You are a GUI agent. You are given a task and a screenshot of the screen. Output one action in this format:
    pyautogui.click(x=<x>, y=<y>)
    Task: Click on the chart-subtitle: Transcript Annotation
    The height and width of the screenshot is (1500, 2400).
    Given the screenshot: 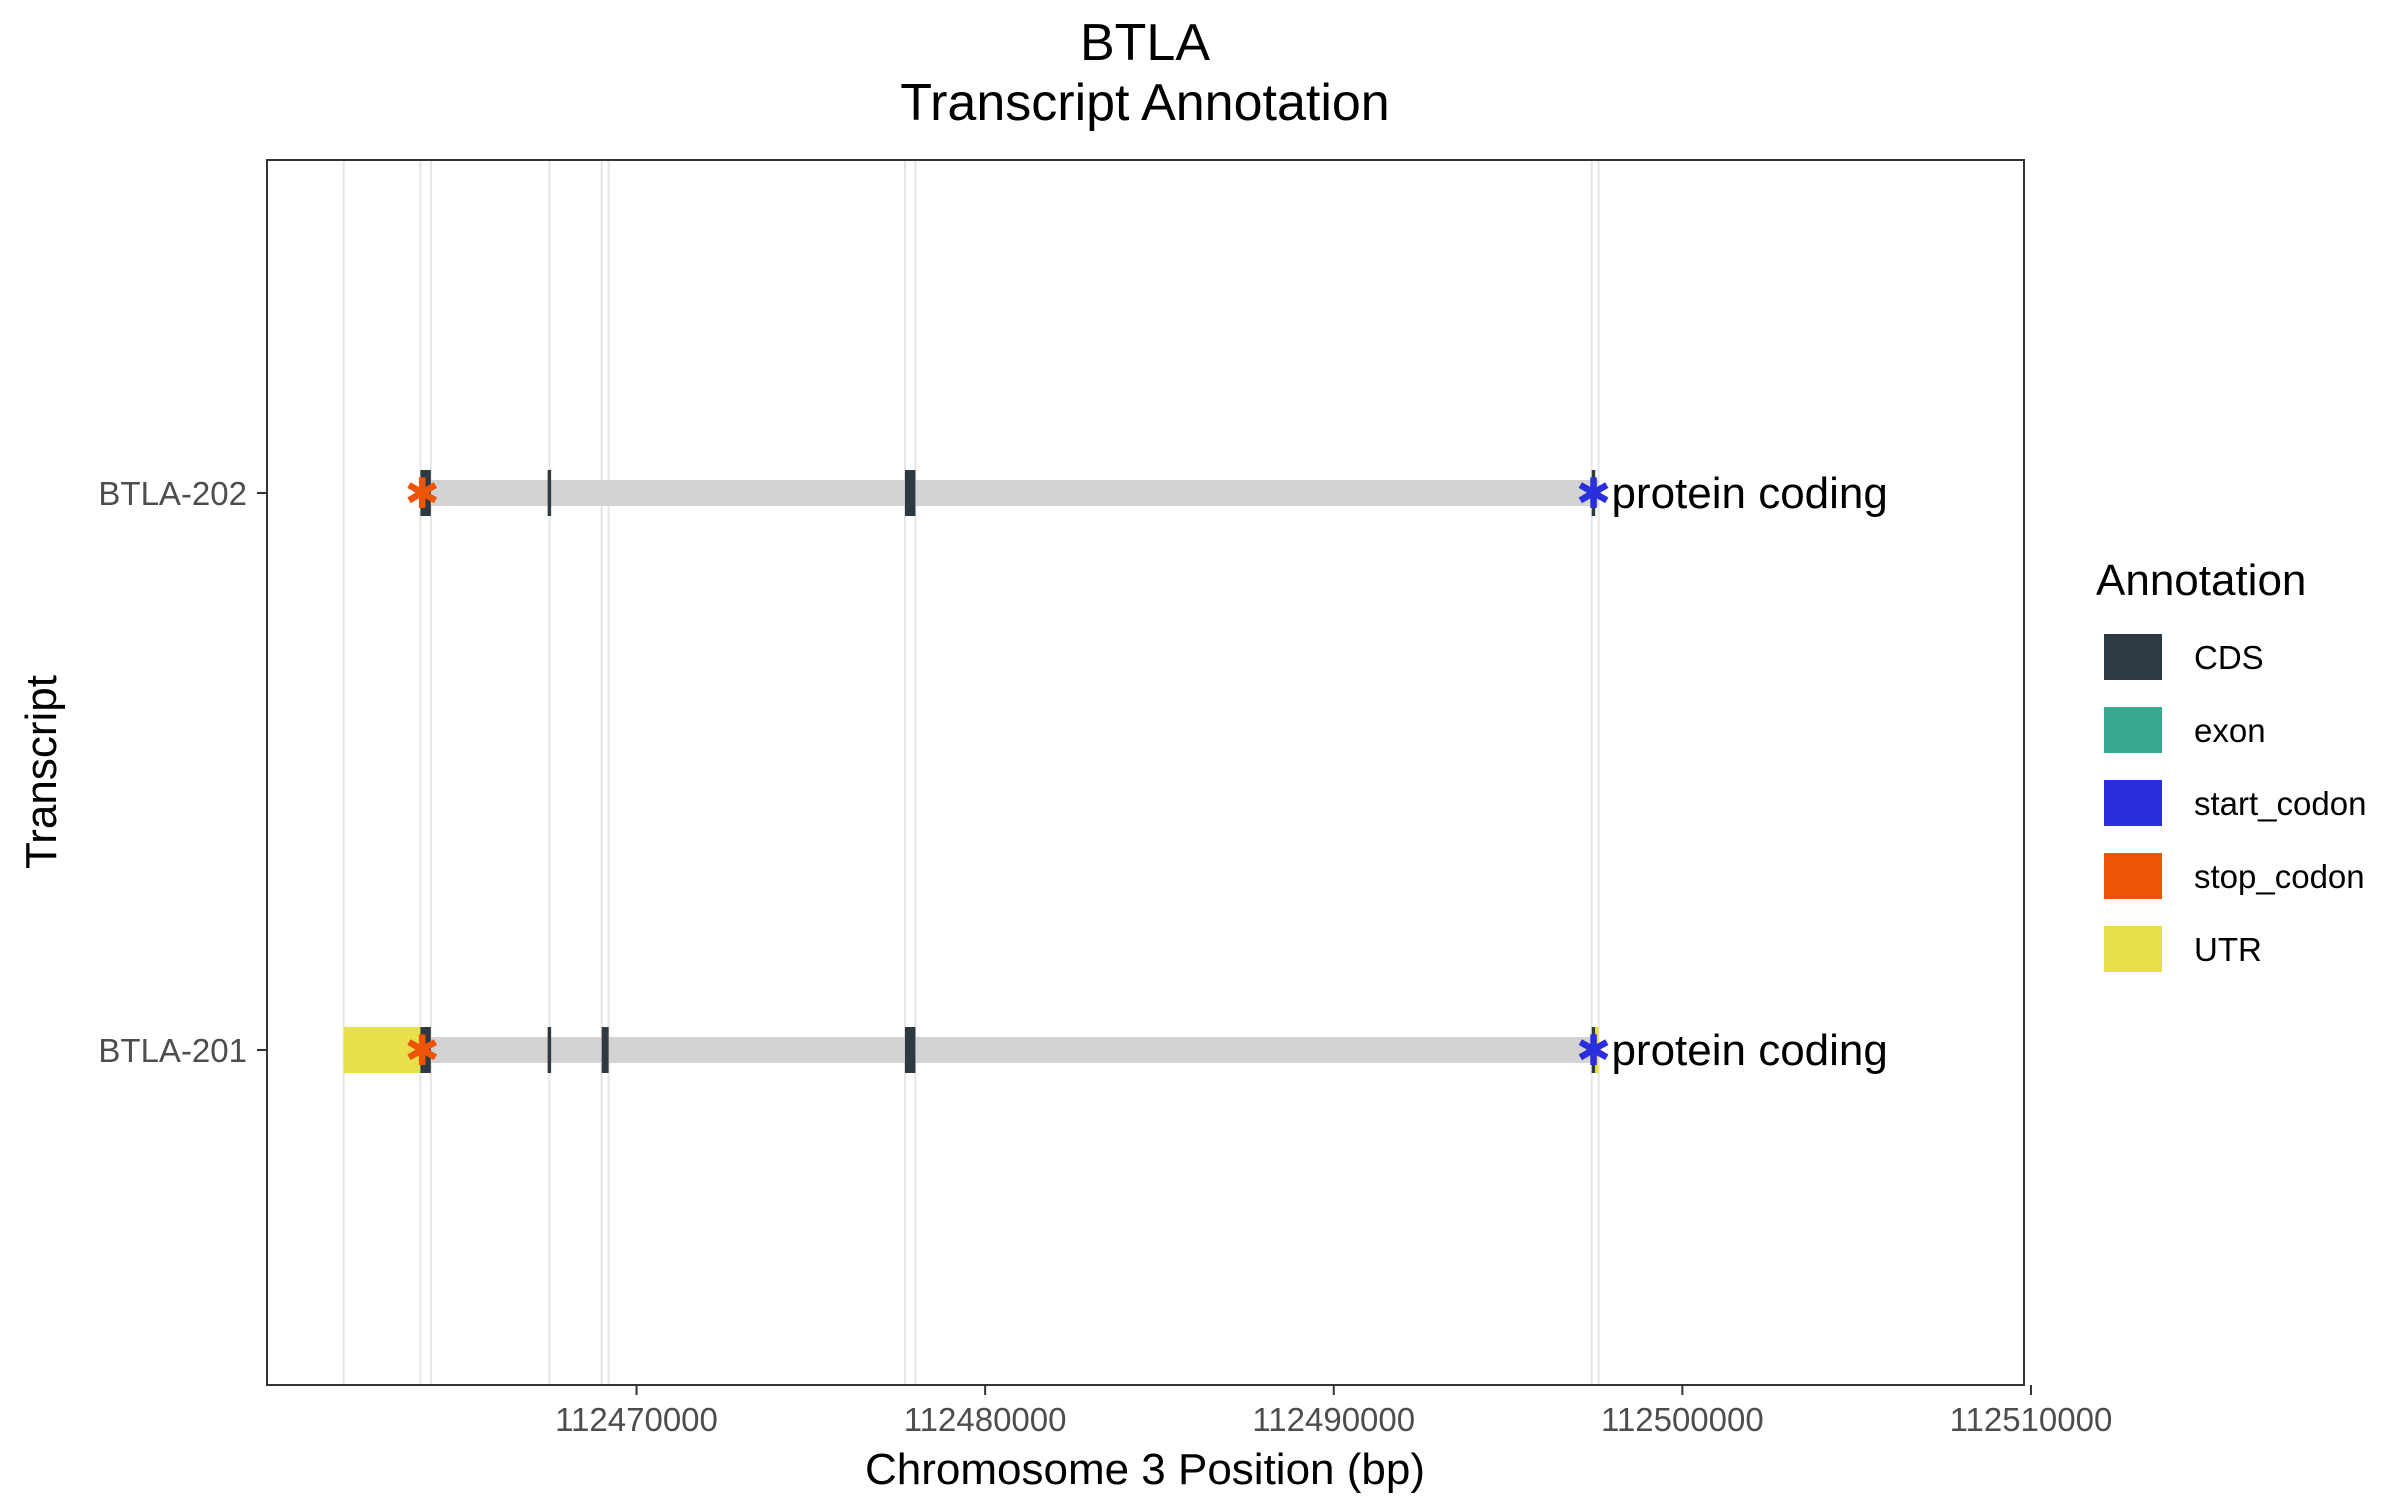 What is the action you would take?
    pyautogui.click(x=1144, y=103)
    